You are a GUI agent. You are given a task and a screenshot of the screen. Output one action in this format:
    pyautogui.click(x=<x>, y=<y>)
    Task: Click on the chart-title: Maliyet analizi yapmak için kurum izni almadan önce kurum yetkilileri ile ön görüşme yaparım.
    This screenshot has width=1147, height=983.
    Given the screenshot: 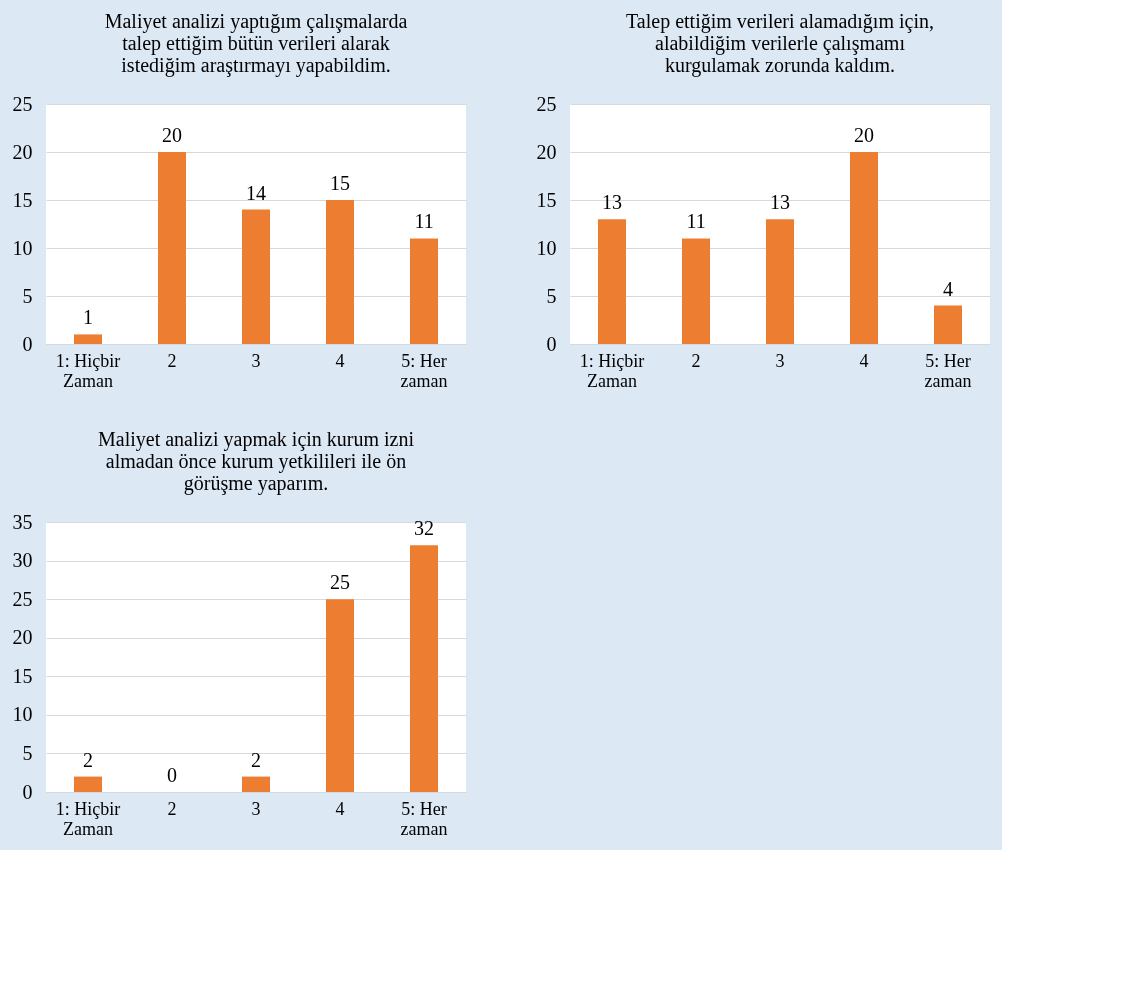 What is the action you would take?
    pyautogui.click(x=256, y=461)
    